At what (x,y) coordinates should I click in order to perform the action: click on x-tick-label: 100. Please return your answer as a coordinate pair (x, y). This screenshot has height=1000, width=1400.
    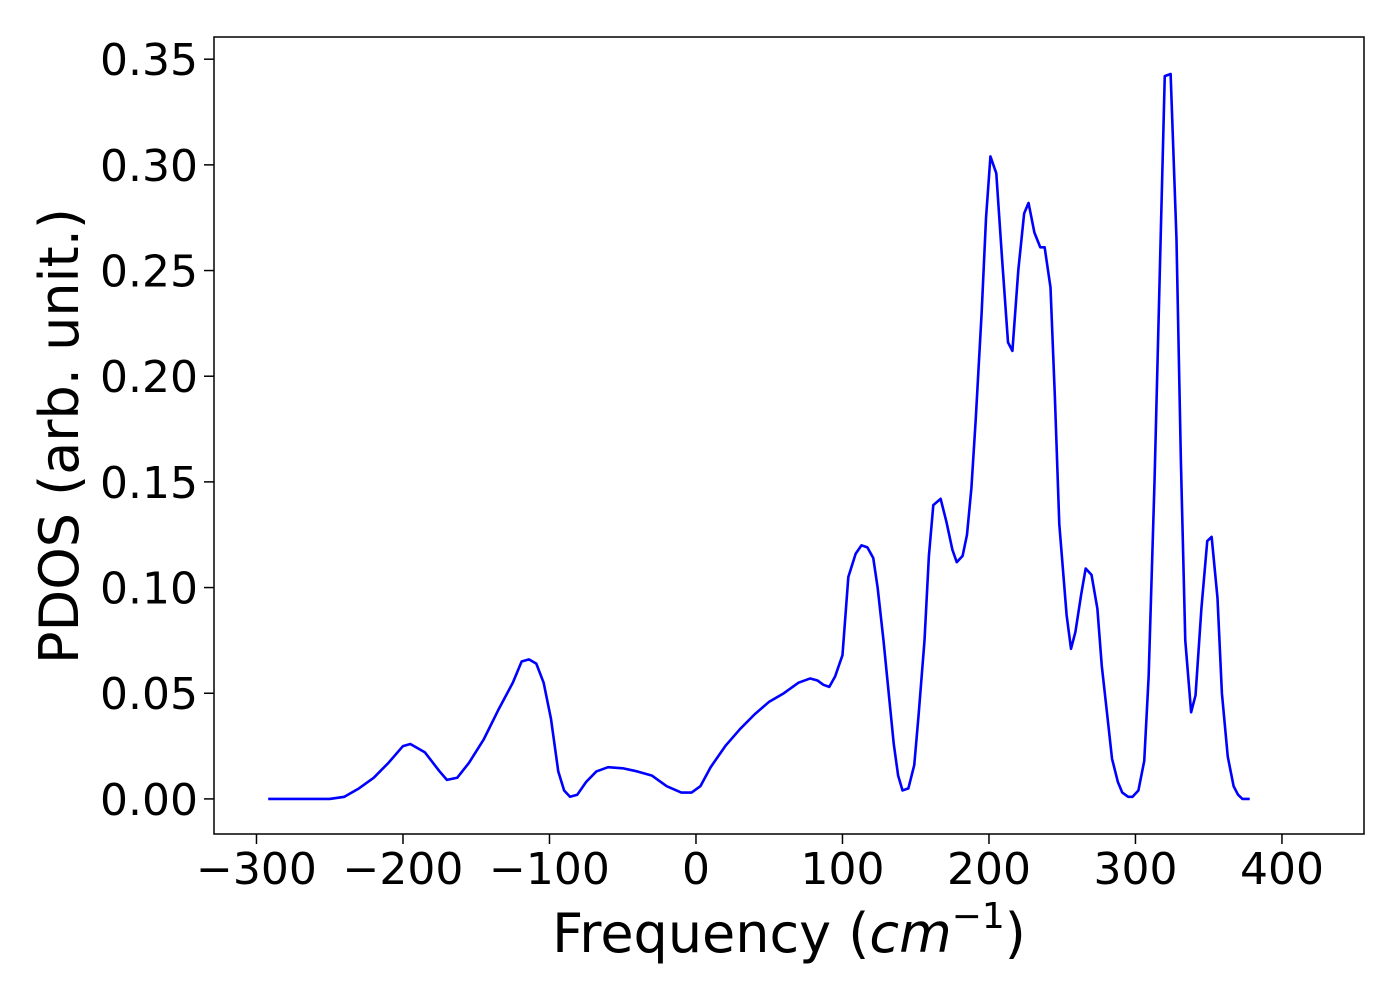
    Looking at the image, I should click on (842, 869).